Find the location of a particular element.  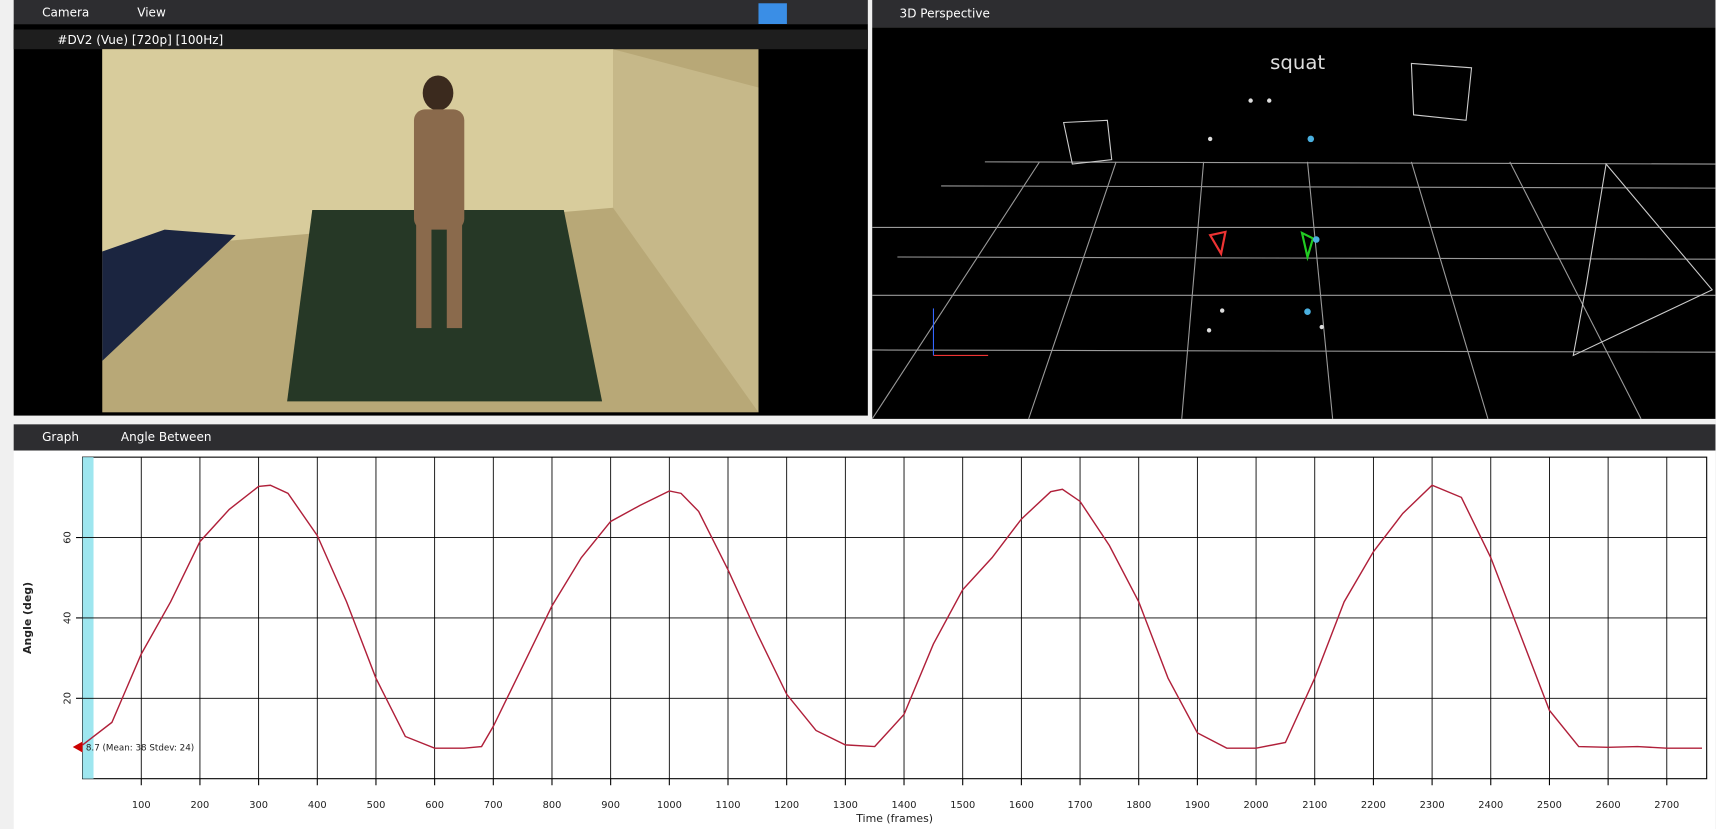

x-tick-label: 1500 is located at coordinates (962, 805).